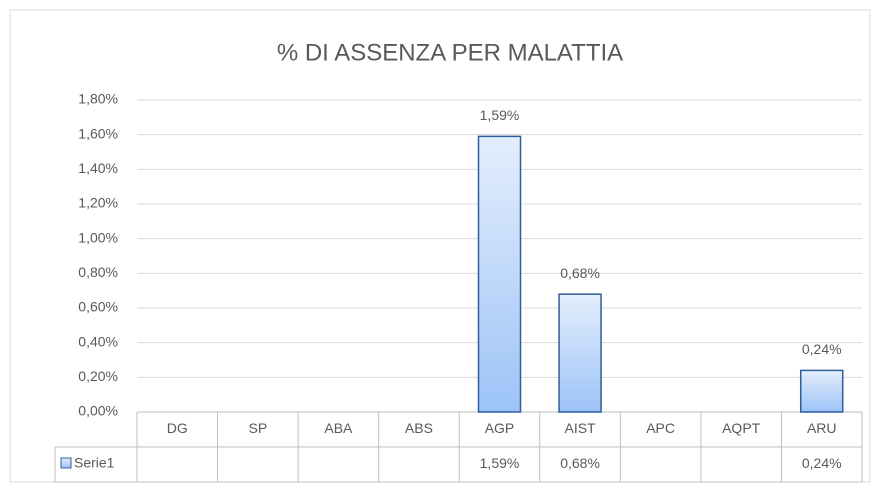 The image size is (877, 493). What do you see at coordinates (580, 273) in the screenshot?
I see `data-label: 0,68%` at bounding box center [580, 273].